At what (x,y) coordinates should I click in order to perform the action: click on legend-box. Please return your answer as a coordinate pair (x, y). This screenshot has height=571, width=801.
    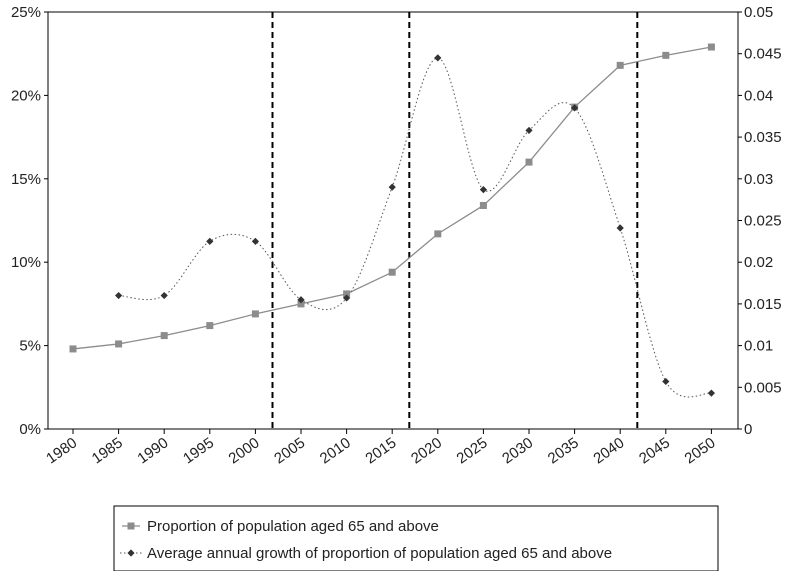
    Looking at the image, I should click on (416, 538).